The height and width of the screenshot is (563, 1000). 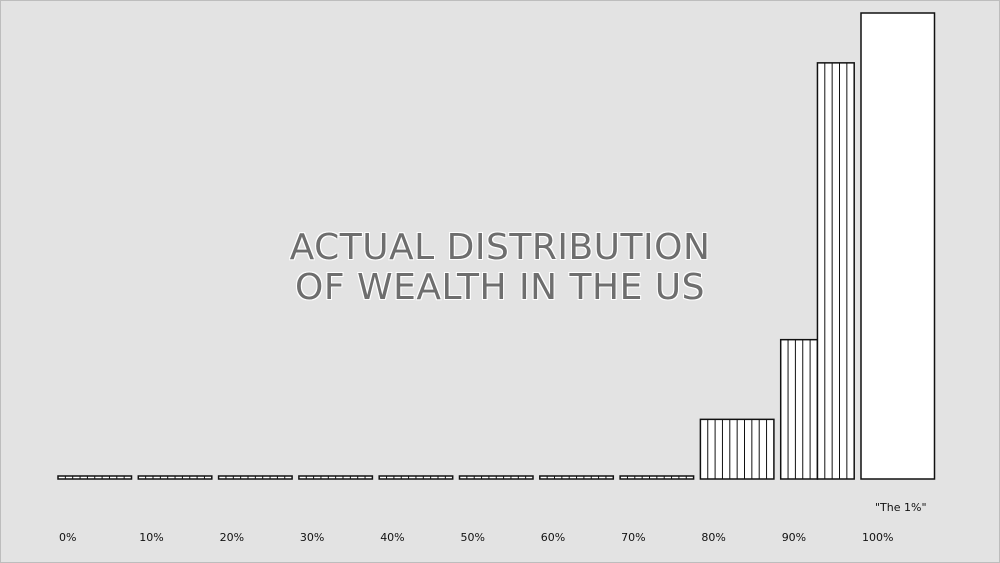 I want to click on bar-90pct-part-1-rect, so click(x=799, y=409).